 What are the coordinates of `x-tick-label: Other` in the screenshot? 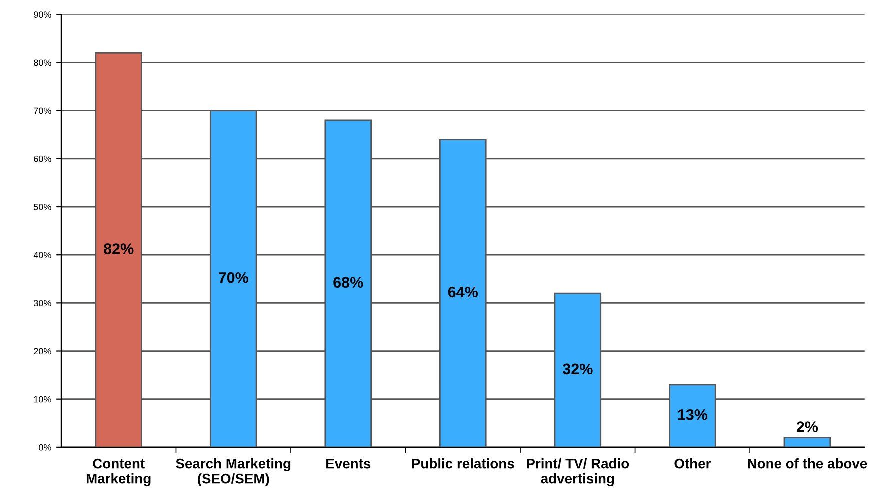 It's located at (692, 463).